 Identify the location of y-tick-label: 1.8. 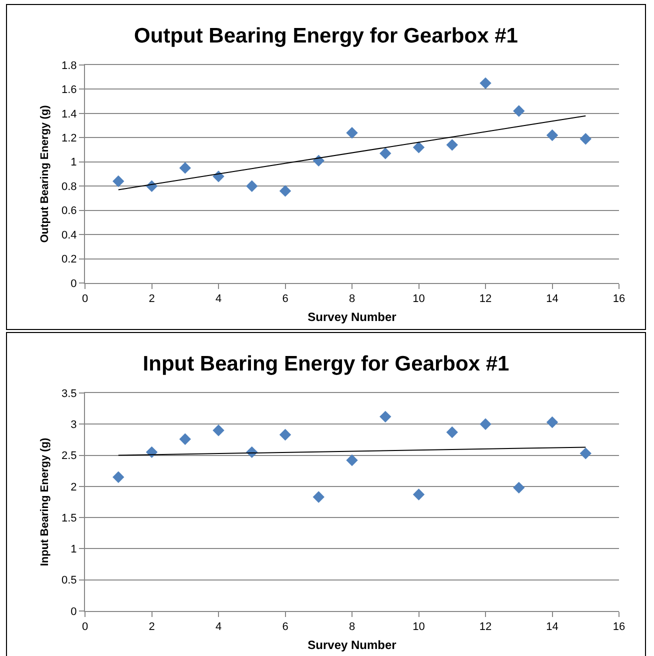
(69, 66).